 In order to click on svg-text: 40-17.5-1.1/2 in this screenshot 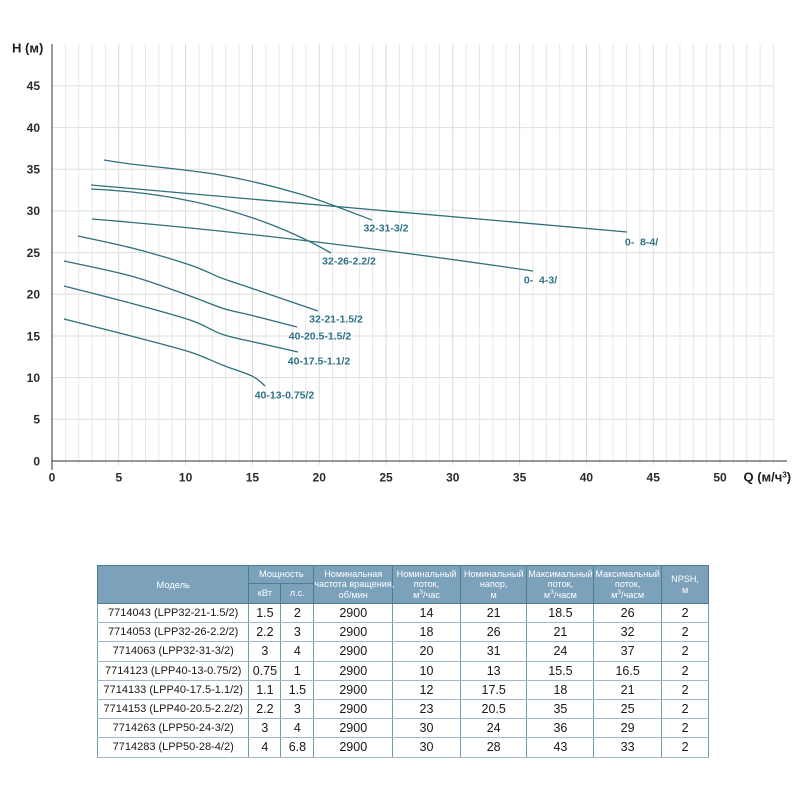, I will do `click(319, 362)`.